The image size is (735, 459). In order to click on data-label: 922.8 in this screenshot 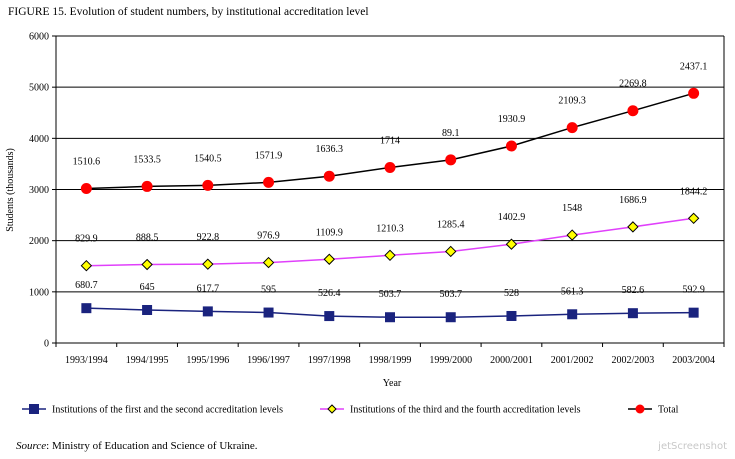, I will do `click(208, 237)`.